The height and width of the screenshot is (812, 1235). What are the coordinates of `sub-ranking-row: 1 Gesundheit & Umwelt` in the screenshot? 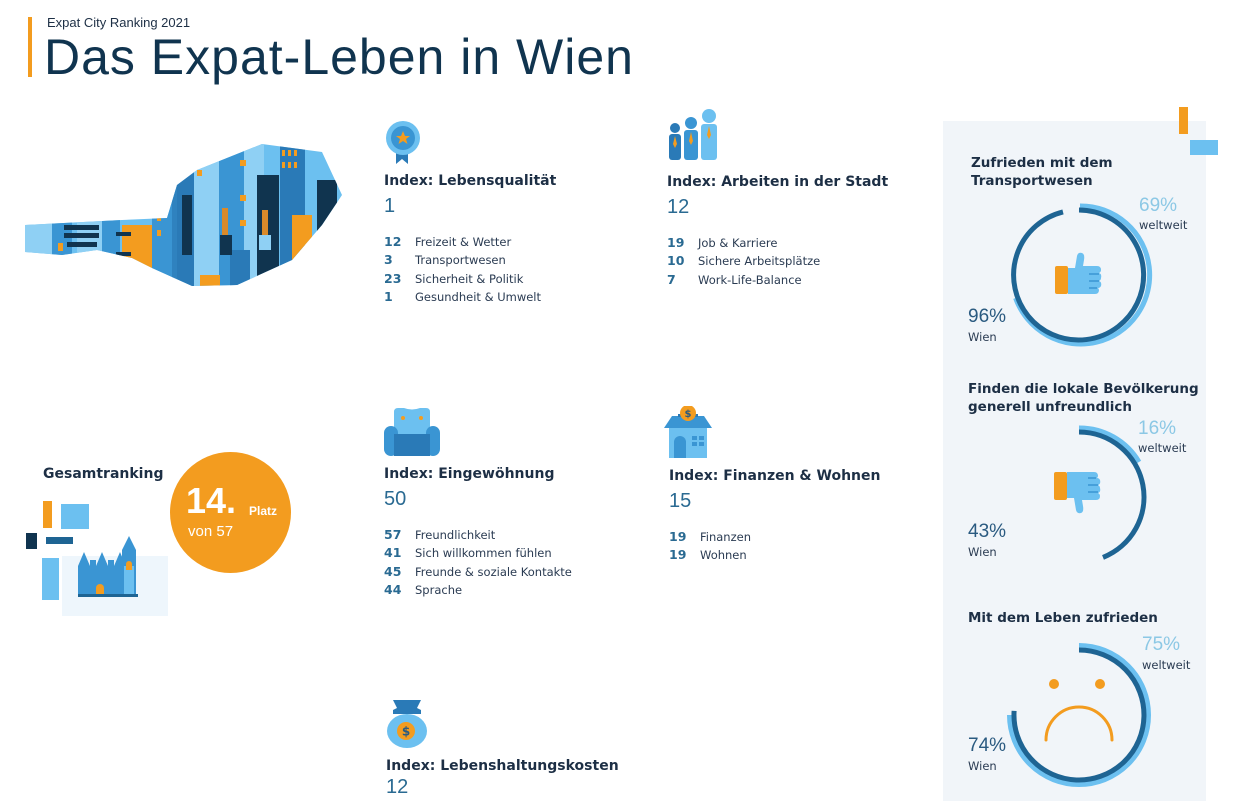 It's located at (470, 298).